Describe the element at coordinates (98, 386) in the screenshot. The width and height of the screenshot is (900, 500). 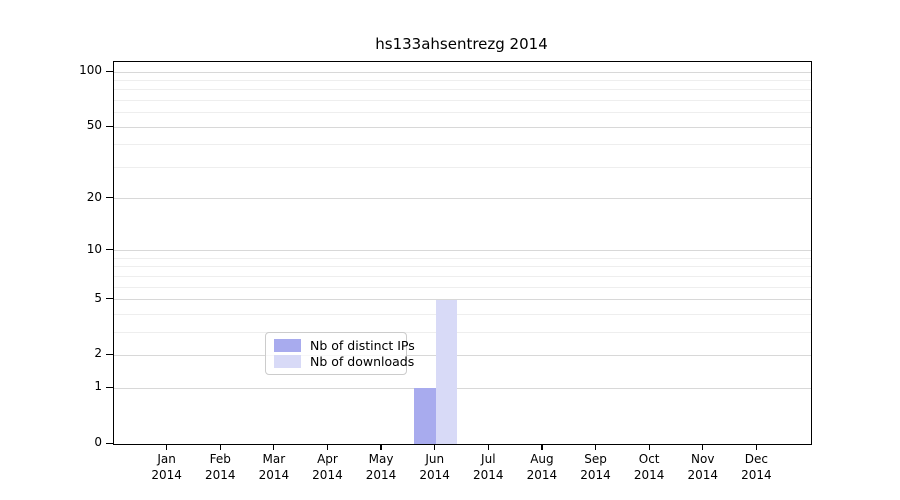
I see `y-tick-label: 1` at that location.